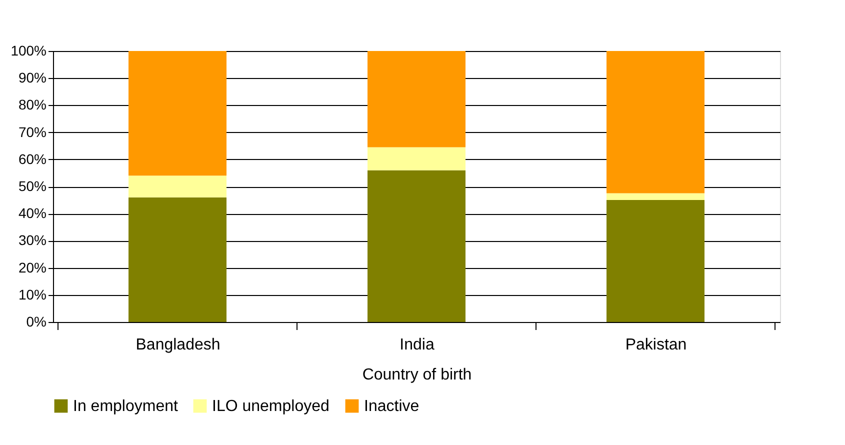 This screenshot has height=445, width=845. Describe the element at coordinates (32, 132) in the screenshot. I see `y-tick-label: 70%` at that location.